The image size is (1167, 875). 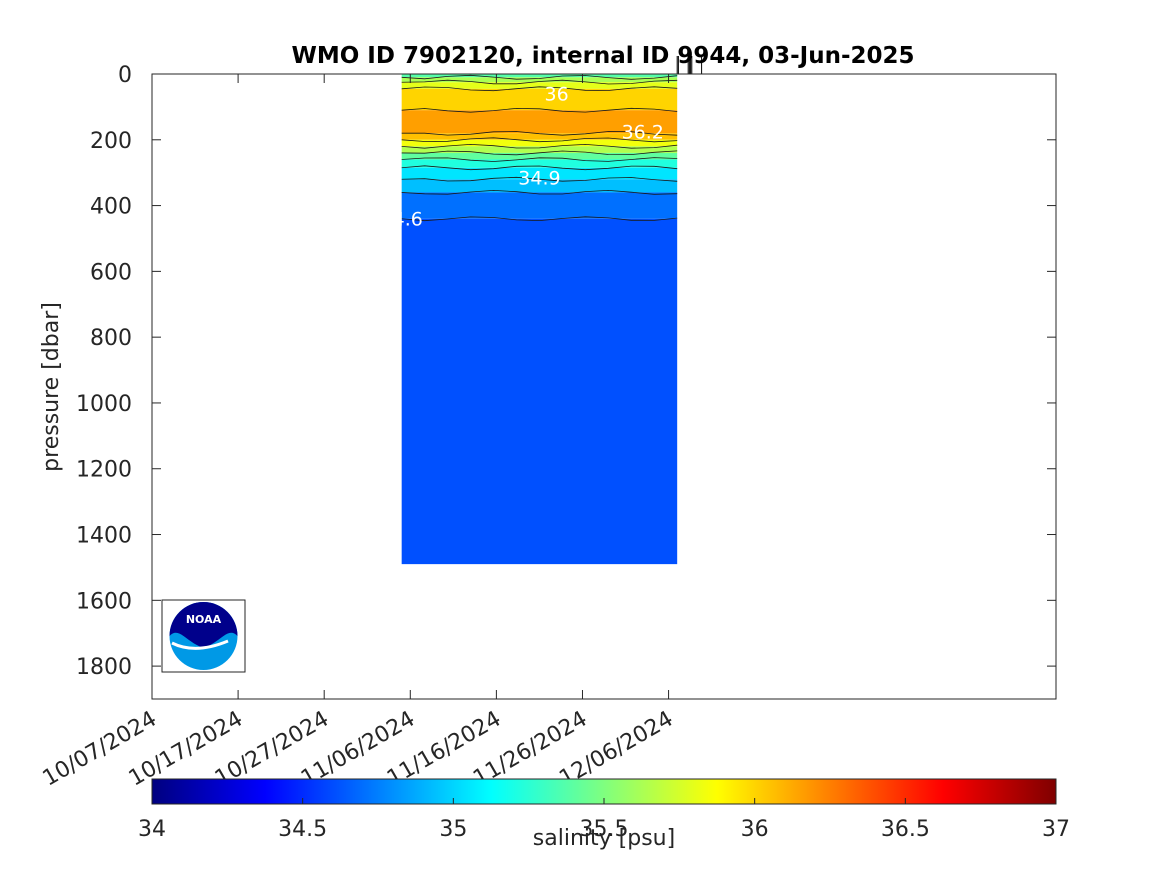 I want to click on contour-label: 34.6, so click(x=402, y=220).